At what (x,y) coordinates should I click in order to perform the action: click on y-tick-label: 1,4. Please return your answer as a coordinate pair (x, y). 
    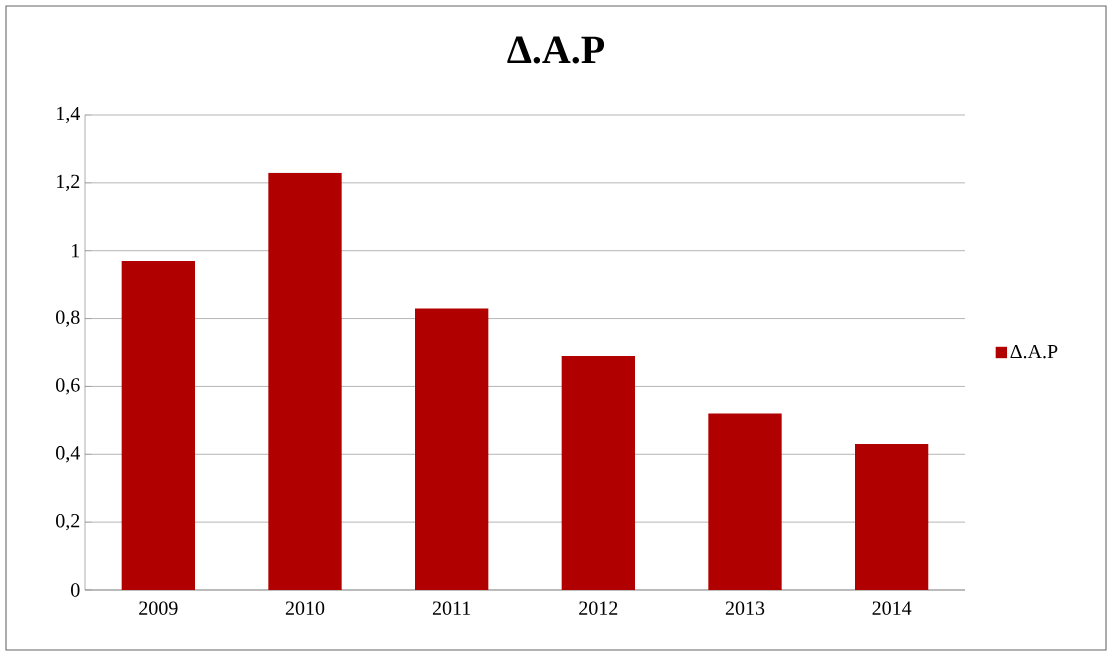
    Looking at the image, I should click on (68, 115).